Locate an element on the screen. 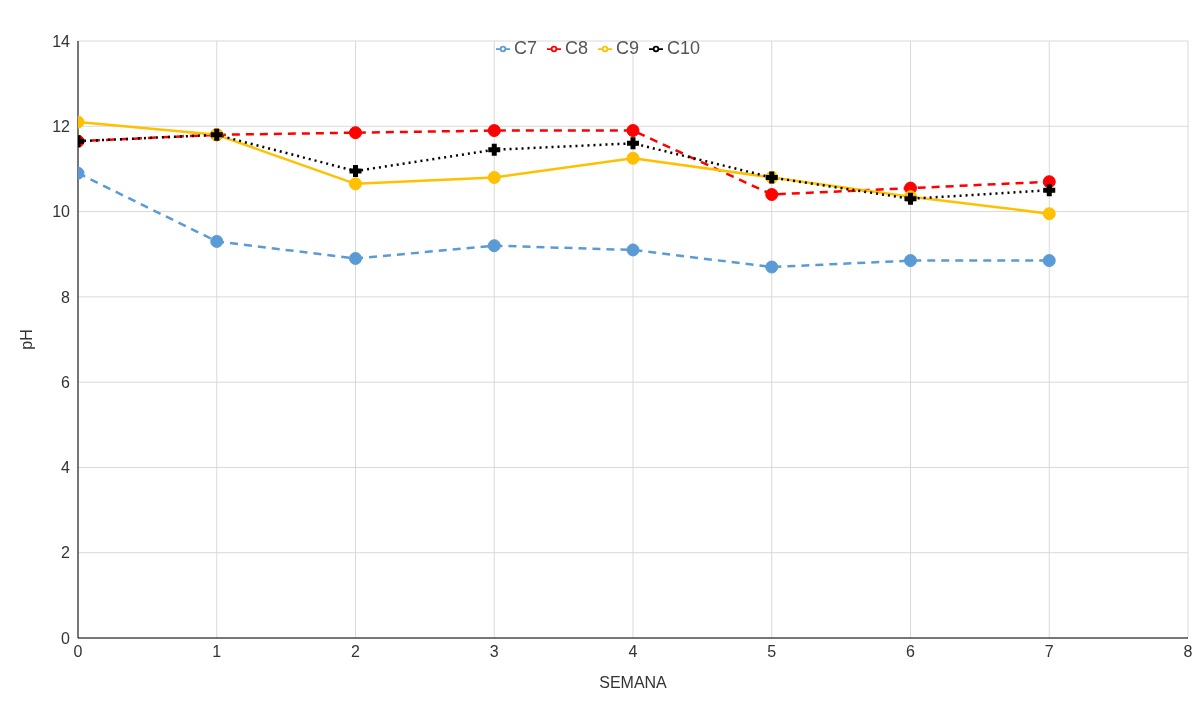 Image resolution: width=1203 pixels, height=704 pixels. y-tick-label: 14 is located at coordinates (61, 41).